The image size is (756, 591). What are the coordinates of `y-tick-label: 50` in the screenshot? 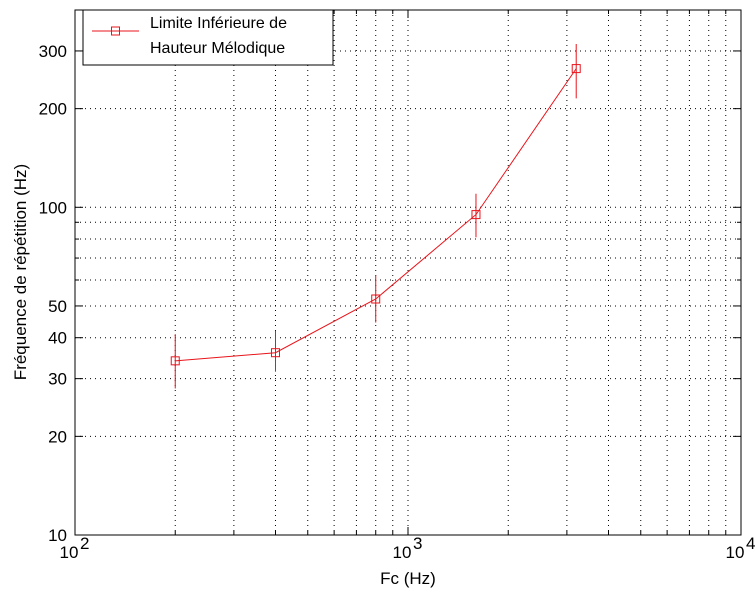 It's located at (57, 306).